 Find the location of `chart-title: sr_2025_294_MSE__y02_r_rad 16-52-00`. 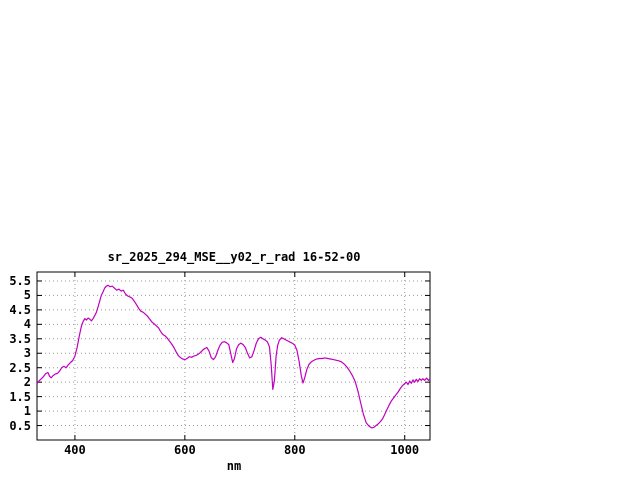

chart-title: sr_2025_294_MSE__y02_r_rad 16-52-00 is located at coordinates (234, 257).